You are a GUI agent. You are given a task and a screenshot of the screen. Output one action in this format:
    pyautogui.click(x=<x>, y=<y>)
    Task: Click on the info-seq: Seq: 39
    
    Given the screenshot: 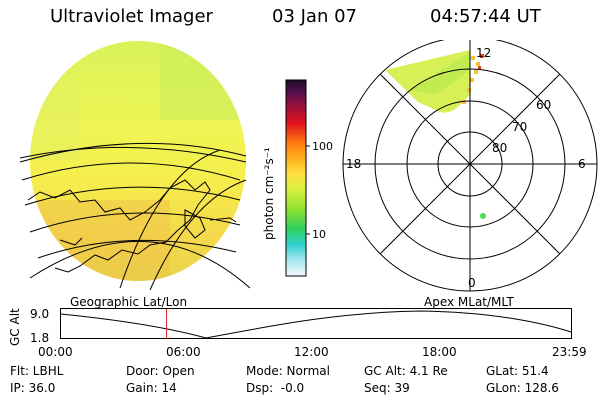 What is the action you would take?
    pyautogui.click(x=387, y=388)
    